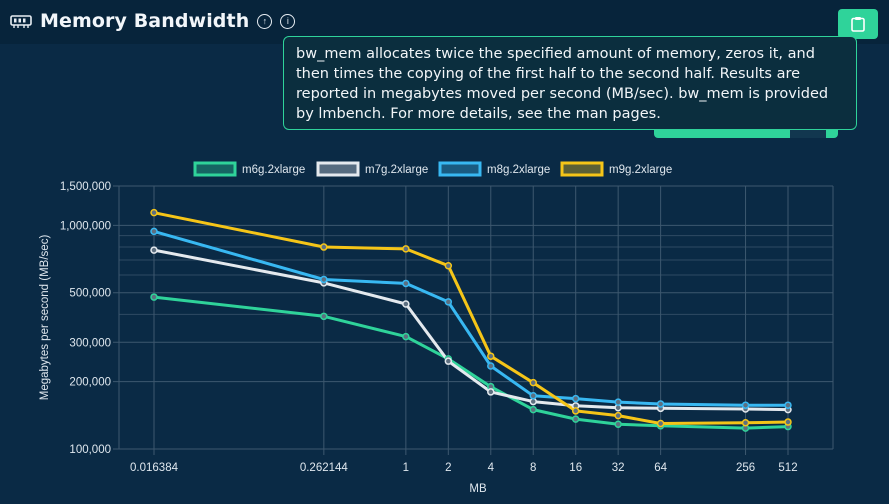  I want to click on title-group: Memory Bandwidth ↑ i, so click(153, 21).